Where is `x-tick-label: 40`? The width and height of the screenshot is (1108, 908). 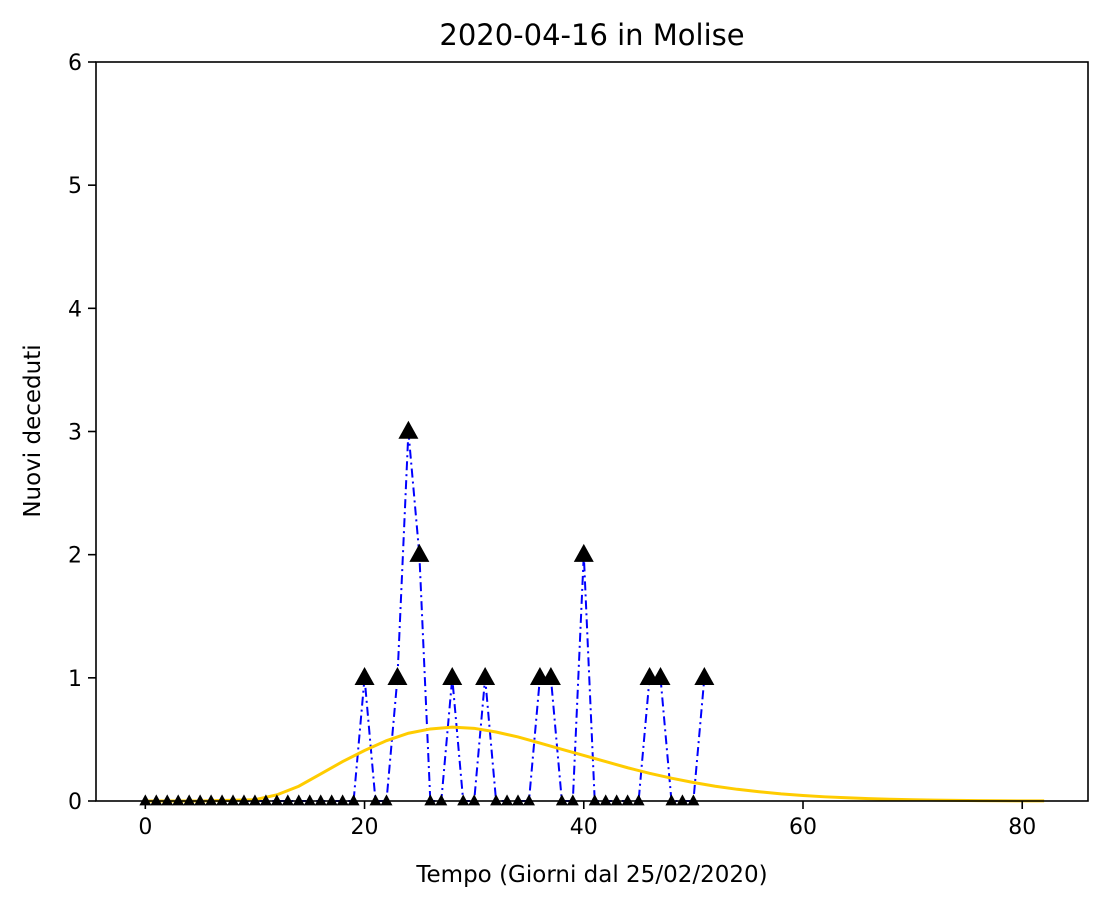
x-tick-label: 40 is located at coordinates (584, 827).